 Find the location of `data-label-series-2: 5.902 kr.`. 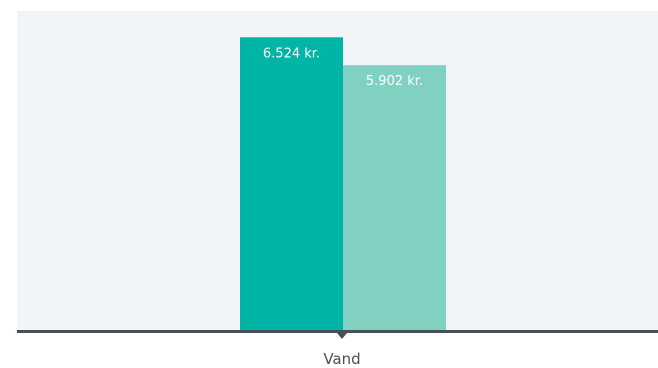

data-label-series-2: 5.902 kr. is located at coordinates (394, 81).